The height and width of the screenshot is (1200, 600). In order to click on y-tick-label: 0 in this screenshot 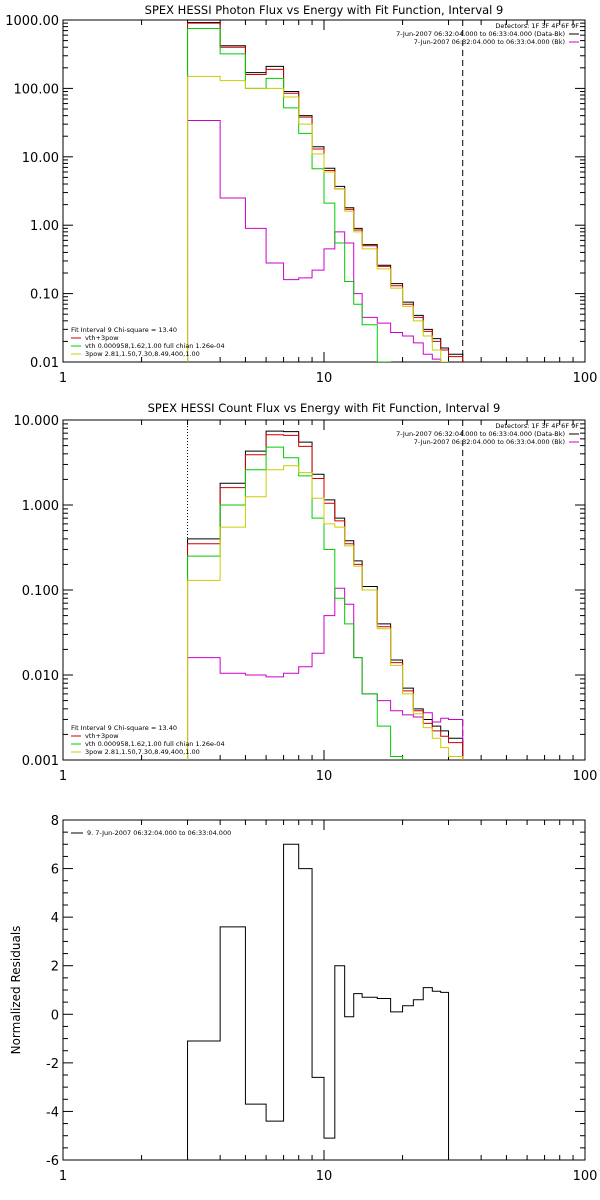, I will do `click(55, 1015)`.